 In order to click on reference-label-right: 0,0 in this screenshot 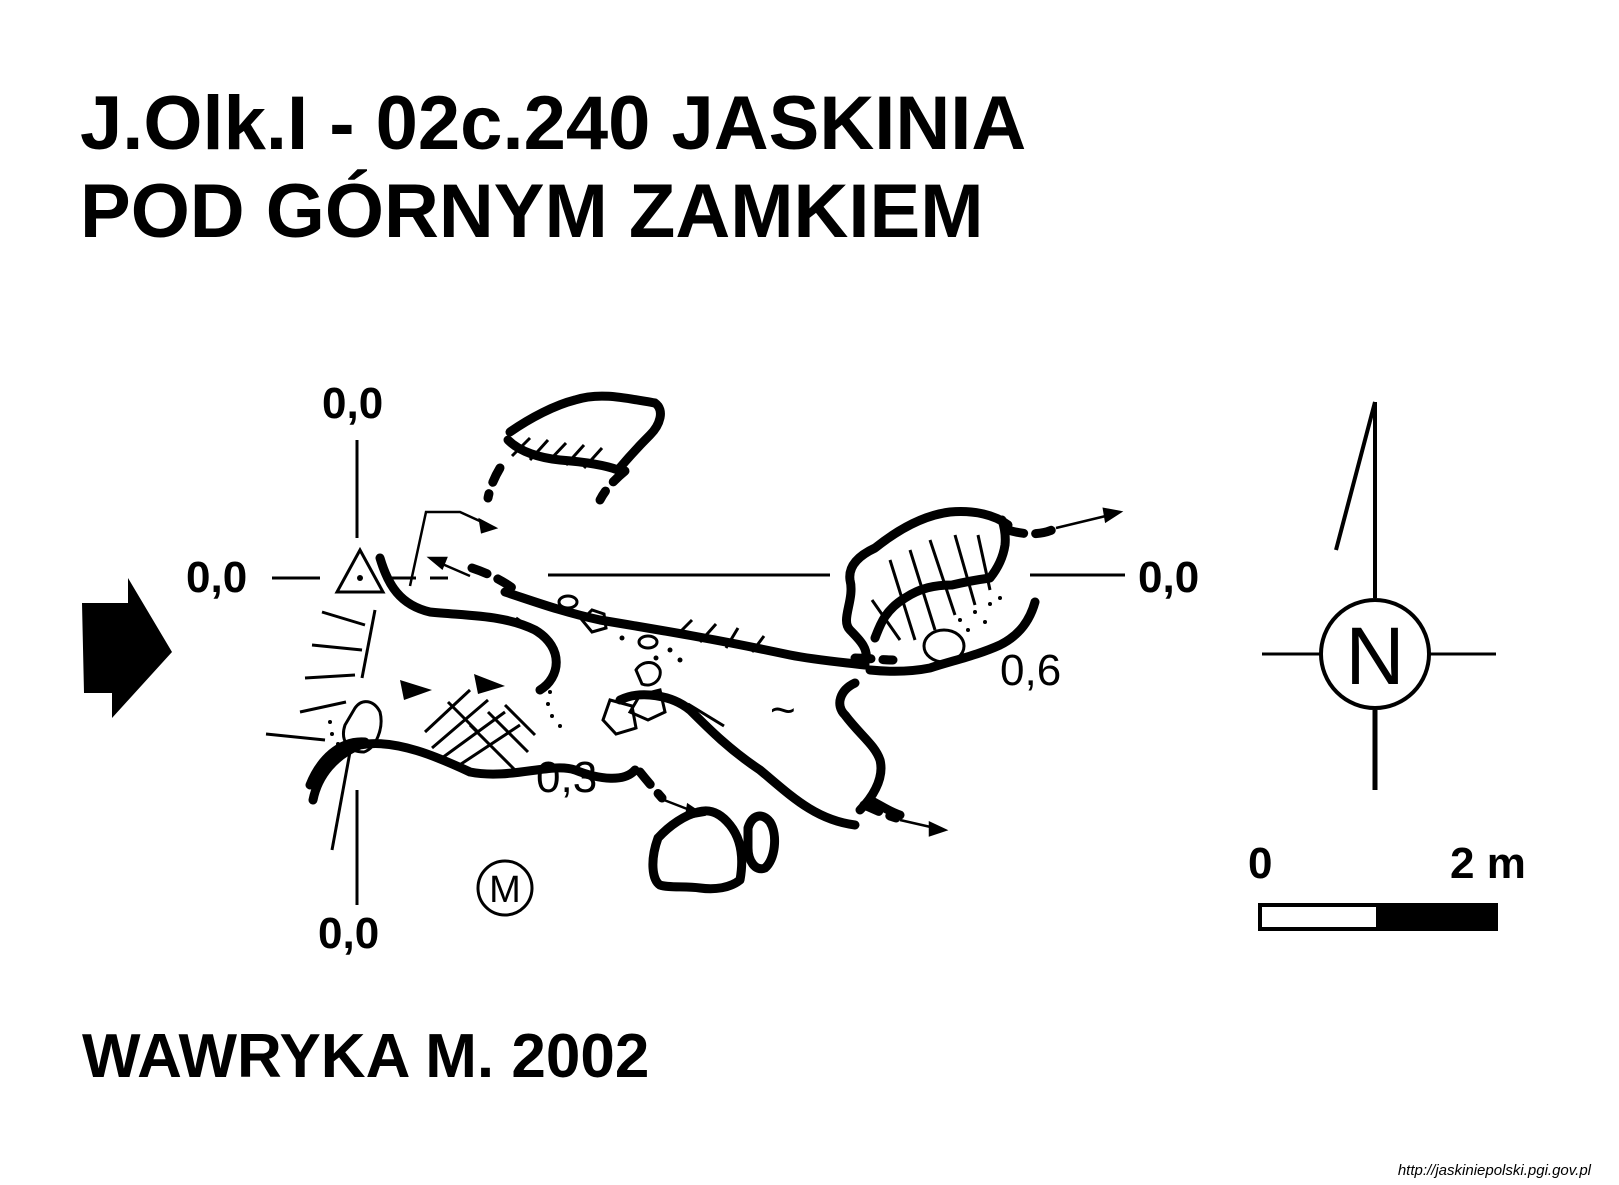, I will do `click(1168, 577)`.